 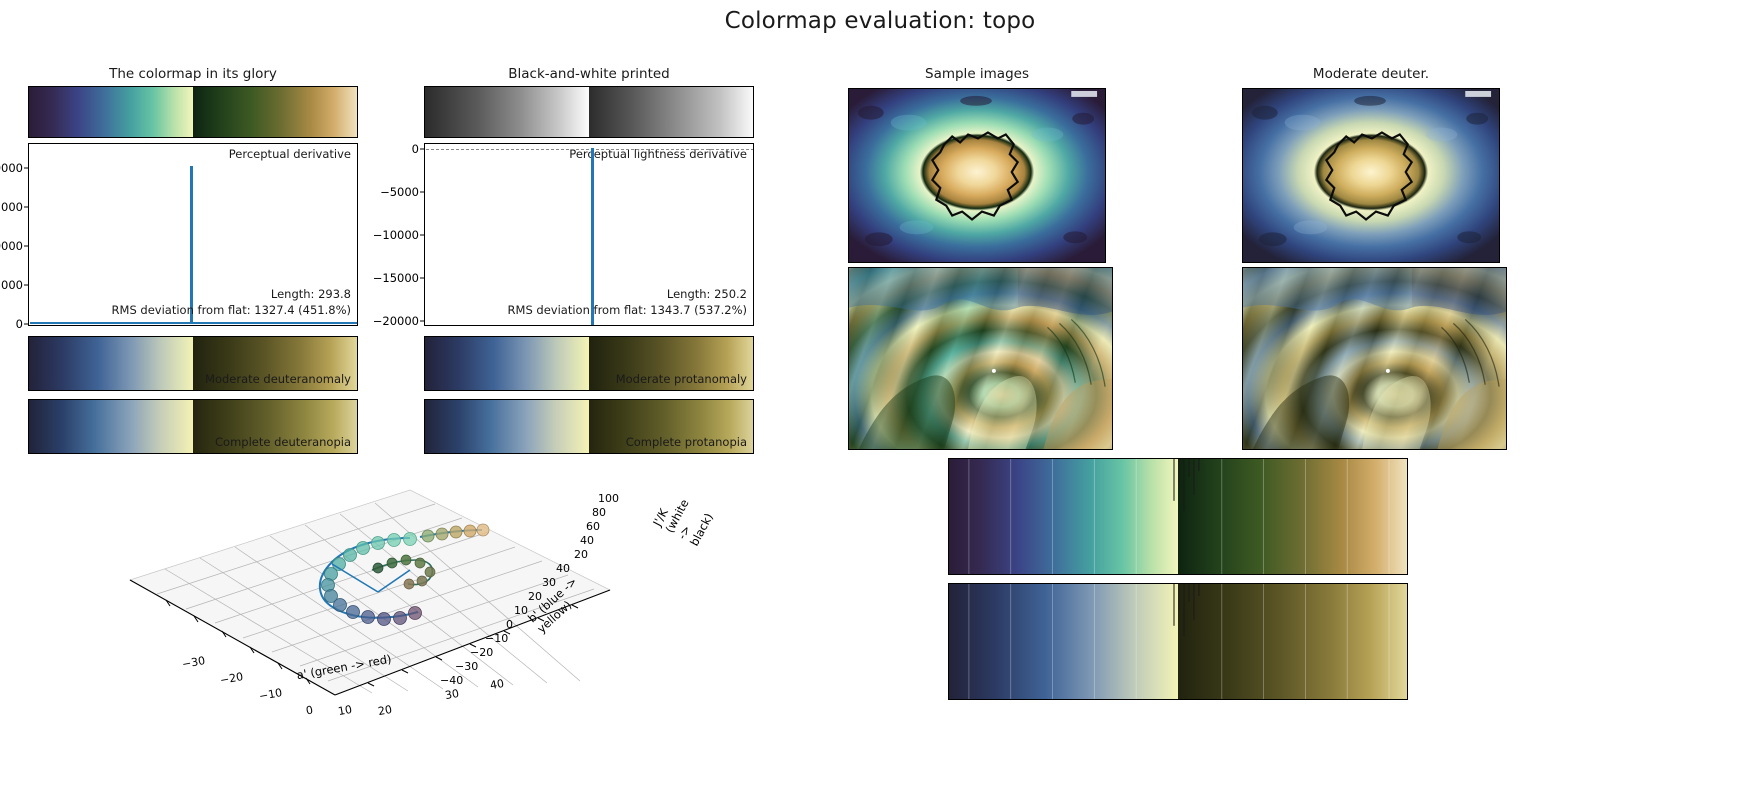 What do you see at coordinates (191, 245) in the screenshot?
I see `derivative-spike` at bounding box center [191, 245].